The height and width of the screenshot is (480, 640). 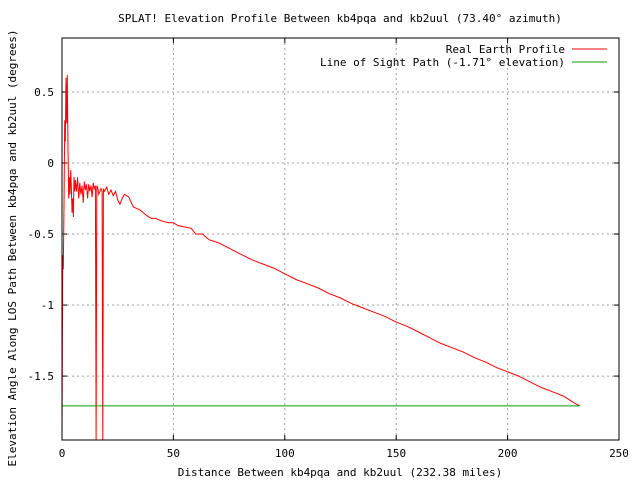 What do you see at coordinates (285, 453) in the screenshot?
I see `x-tick-label: 100` at bounding box center [285, 453].